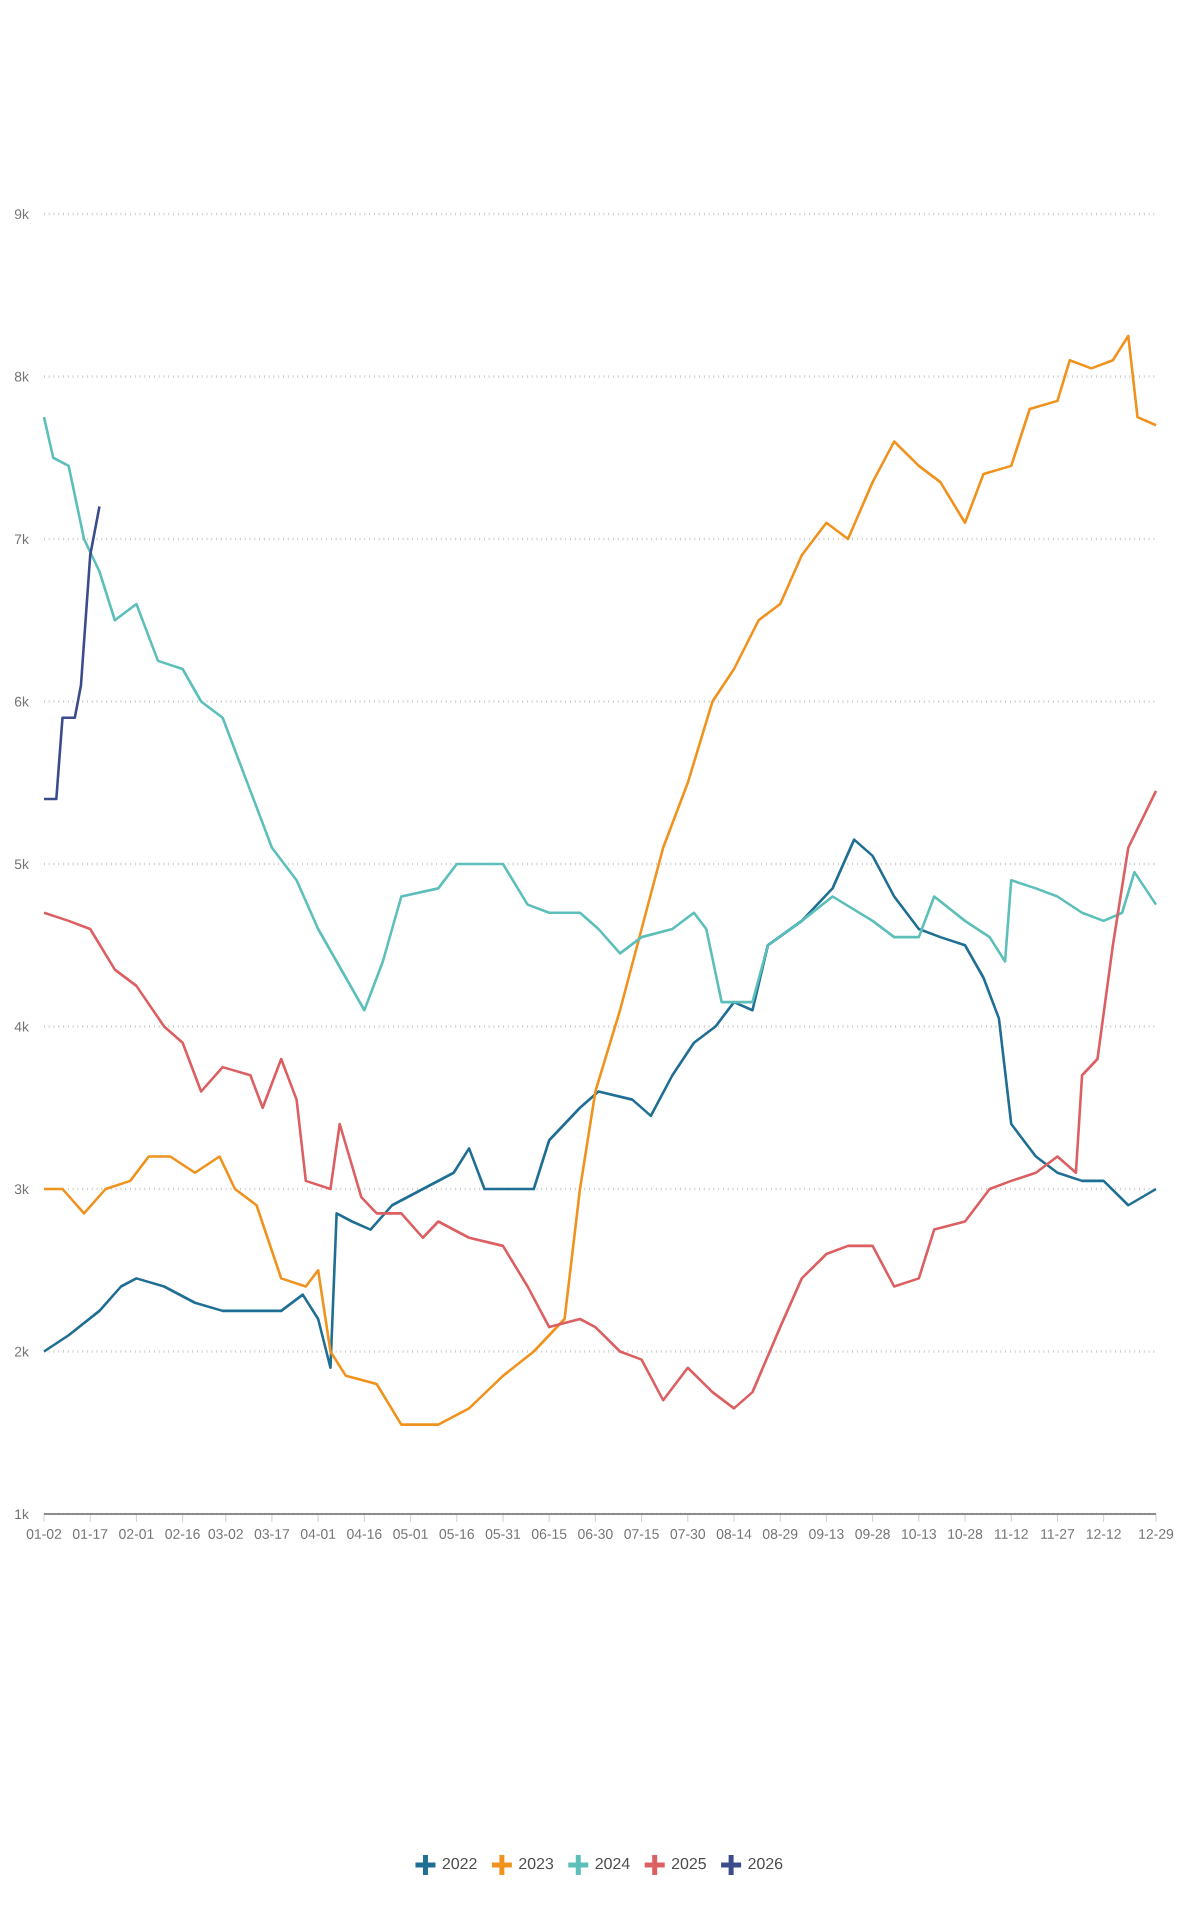 The width and height of the screenshot is (1180, 1910). I want to click on line-series, so click(71, 653).